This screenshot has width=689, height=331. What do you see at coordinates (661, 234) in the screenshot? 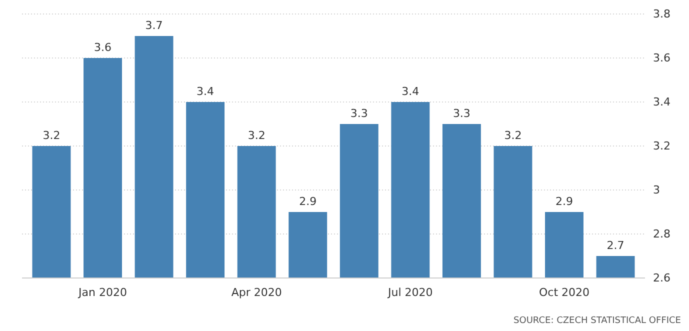
I see `y-tick-label: 2.8` at bounding box center [661, 234].